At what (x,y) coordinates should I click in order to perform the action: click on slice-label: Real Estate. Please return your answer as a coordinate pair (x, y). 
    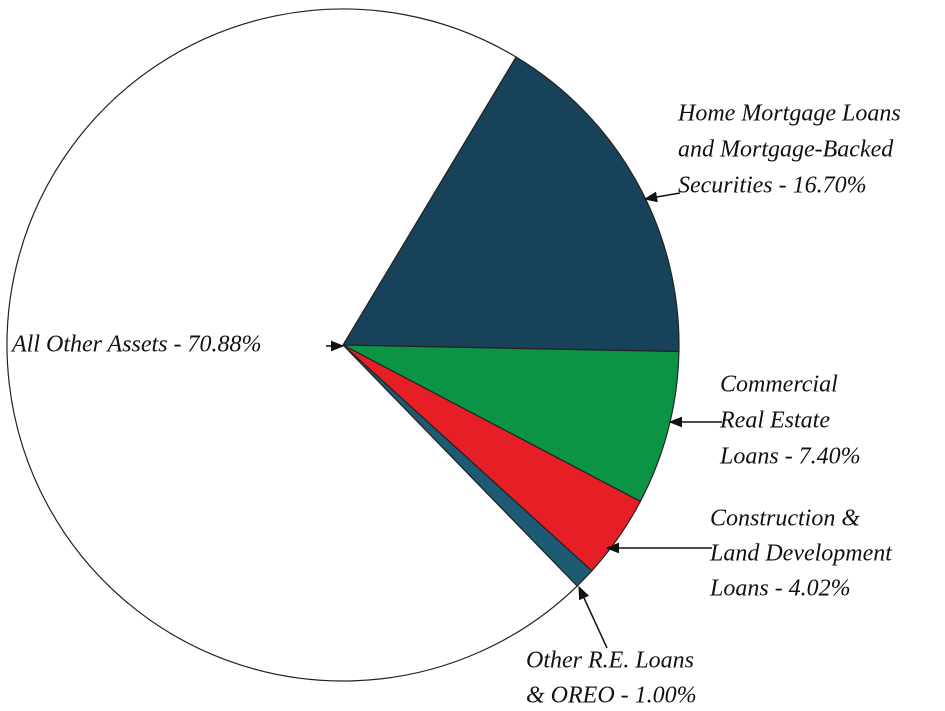
    Looking at the image, I should click on (774, 421).